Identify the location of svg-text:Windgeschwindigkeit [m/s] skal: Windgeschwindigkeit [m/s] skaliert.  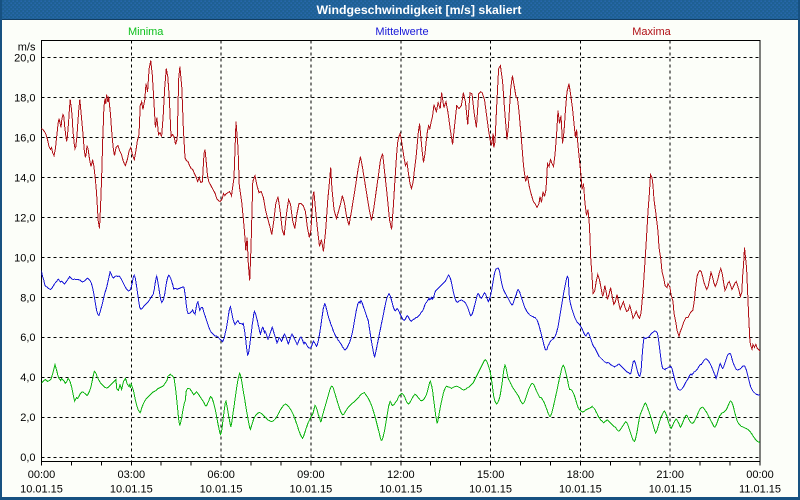
(419, 10).